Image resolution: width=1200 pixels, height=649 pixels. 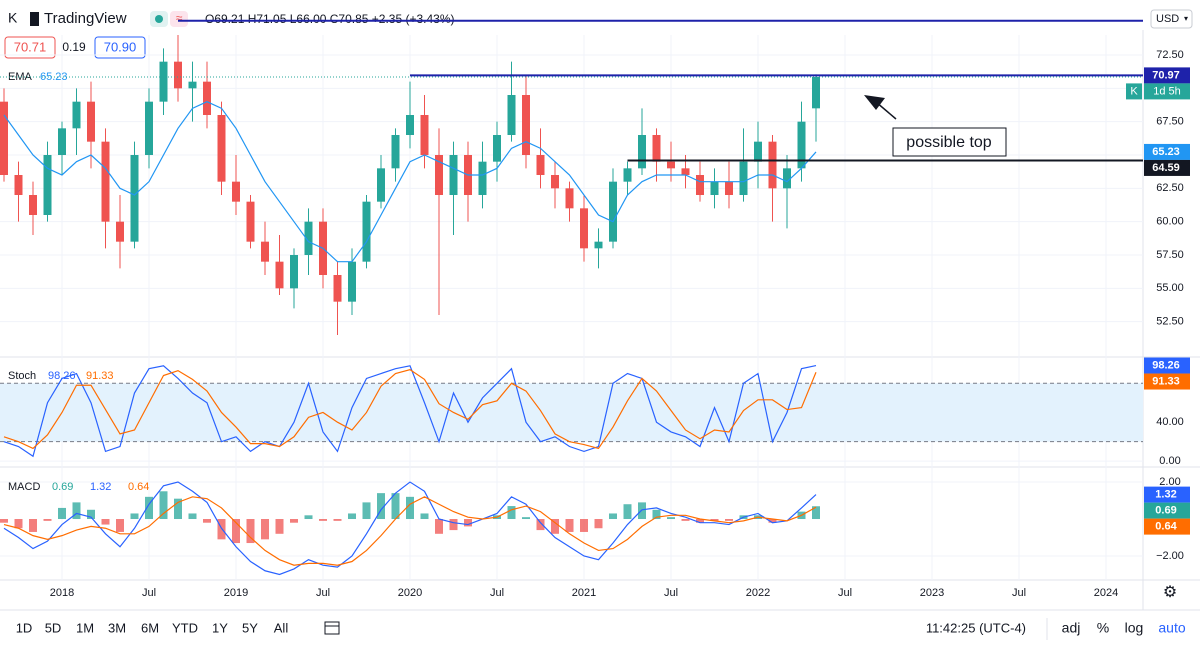 I want to click on annotation: possible top, so click(x=948, y=142).